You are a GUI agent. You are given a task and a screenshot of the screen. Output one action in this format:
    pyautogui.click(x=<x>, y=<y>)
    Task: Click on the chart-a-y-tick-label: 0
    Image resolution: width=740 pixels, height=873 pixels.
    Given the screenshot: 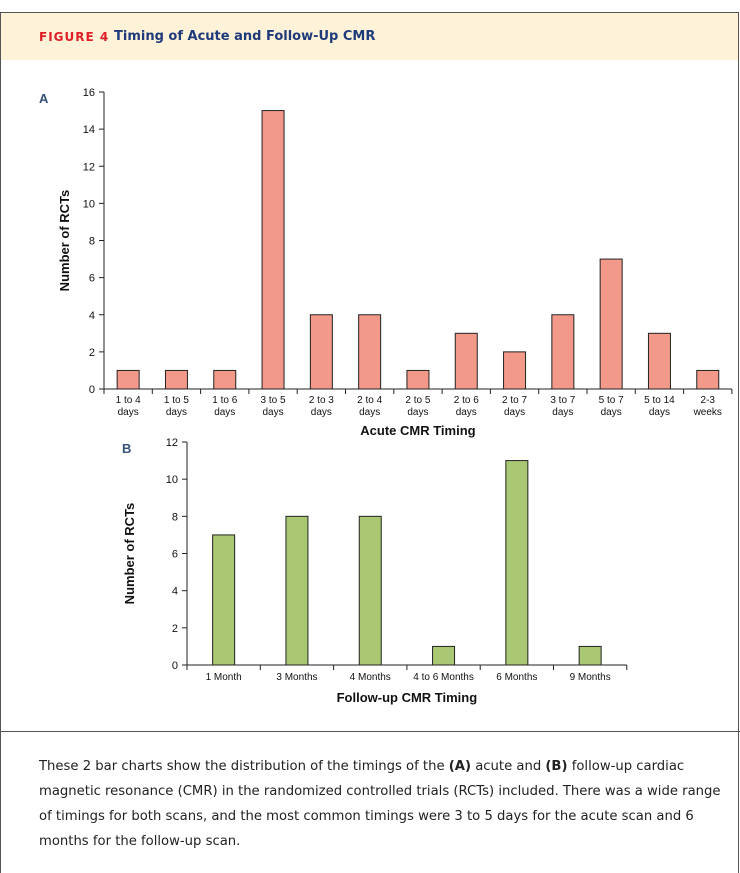 What is the action you would take?
    pyautogui.click(x=92, y=390)
    